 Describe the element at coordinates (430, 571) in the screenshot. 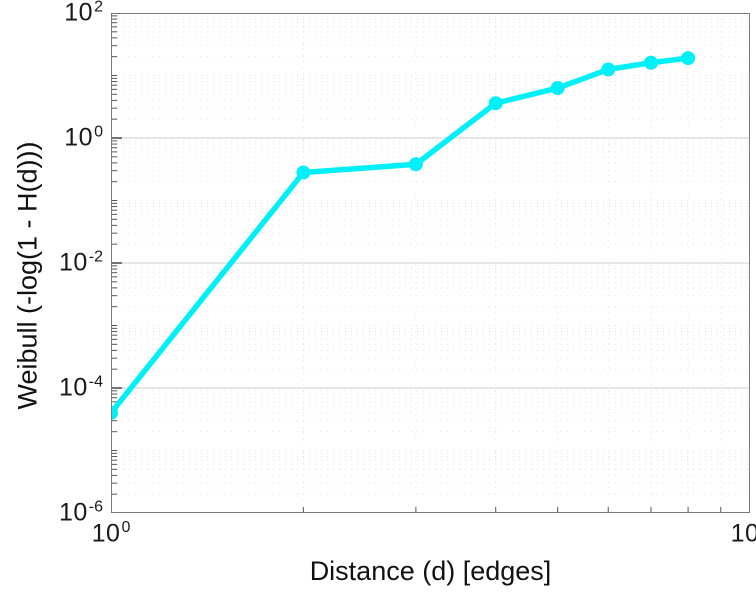

I see `x-axis-title: Distance (d) [edges]` at that location.